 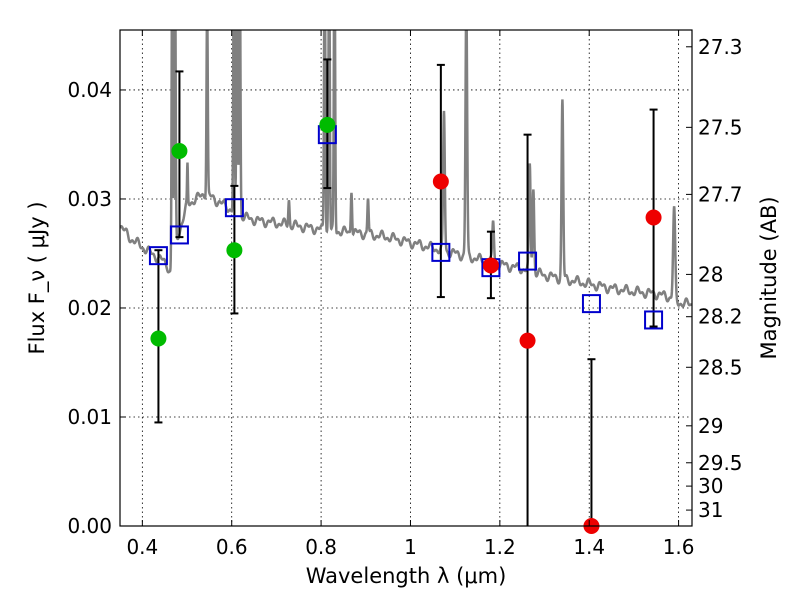 I want to click on mag-tick-label: 31, so click(x=710, y=510).